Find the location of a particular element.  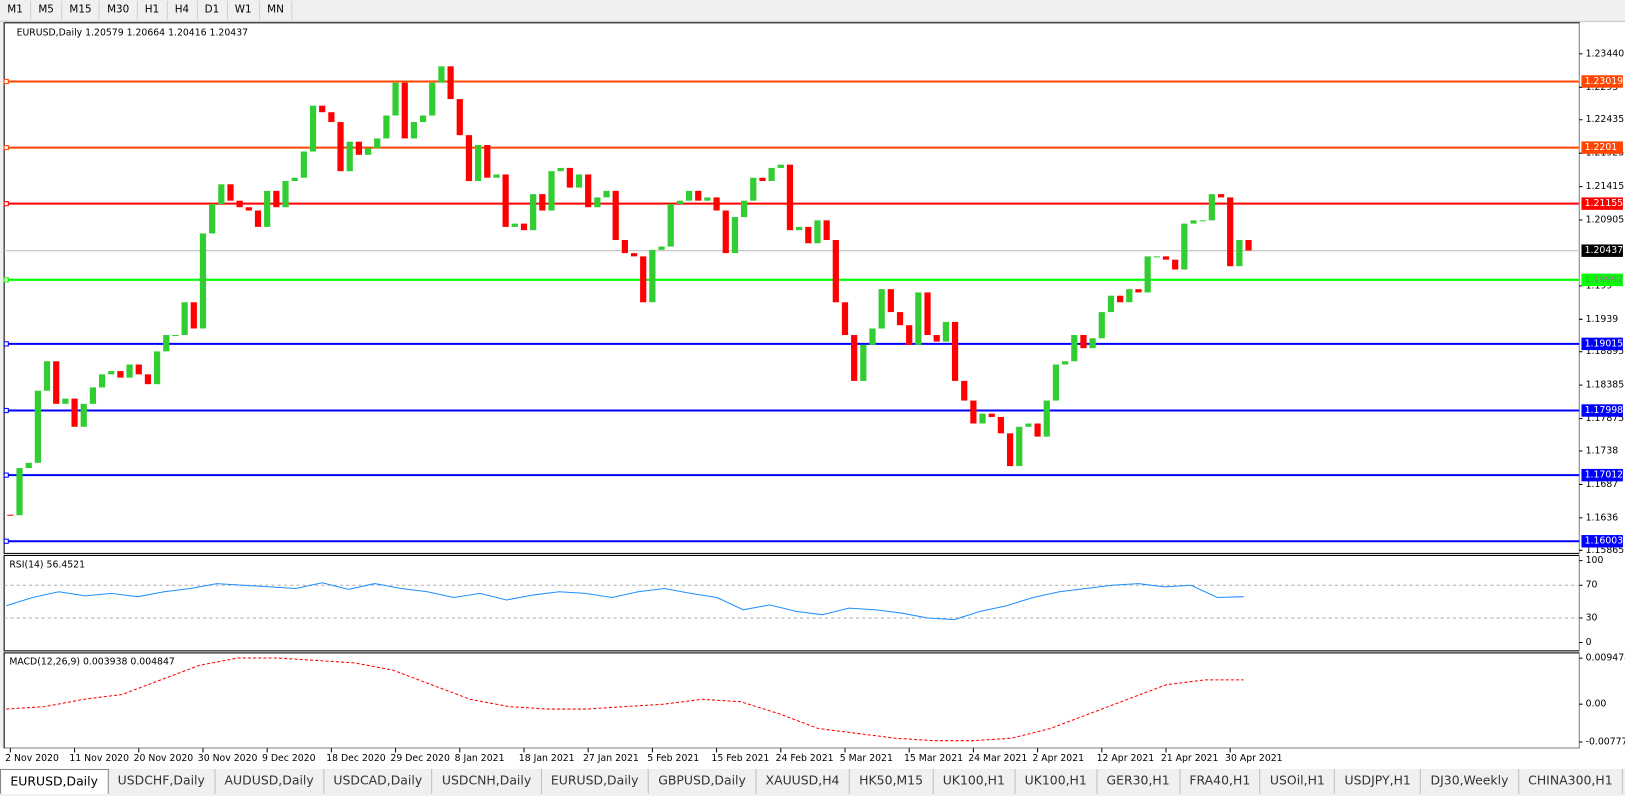

y-tick-label: 1.17875 is located at coordinates (1605, 418).